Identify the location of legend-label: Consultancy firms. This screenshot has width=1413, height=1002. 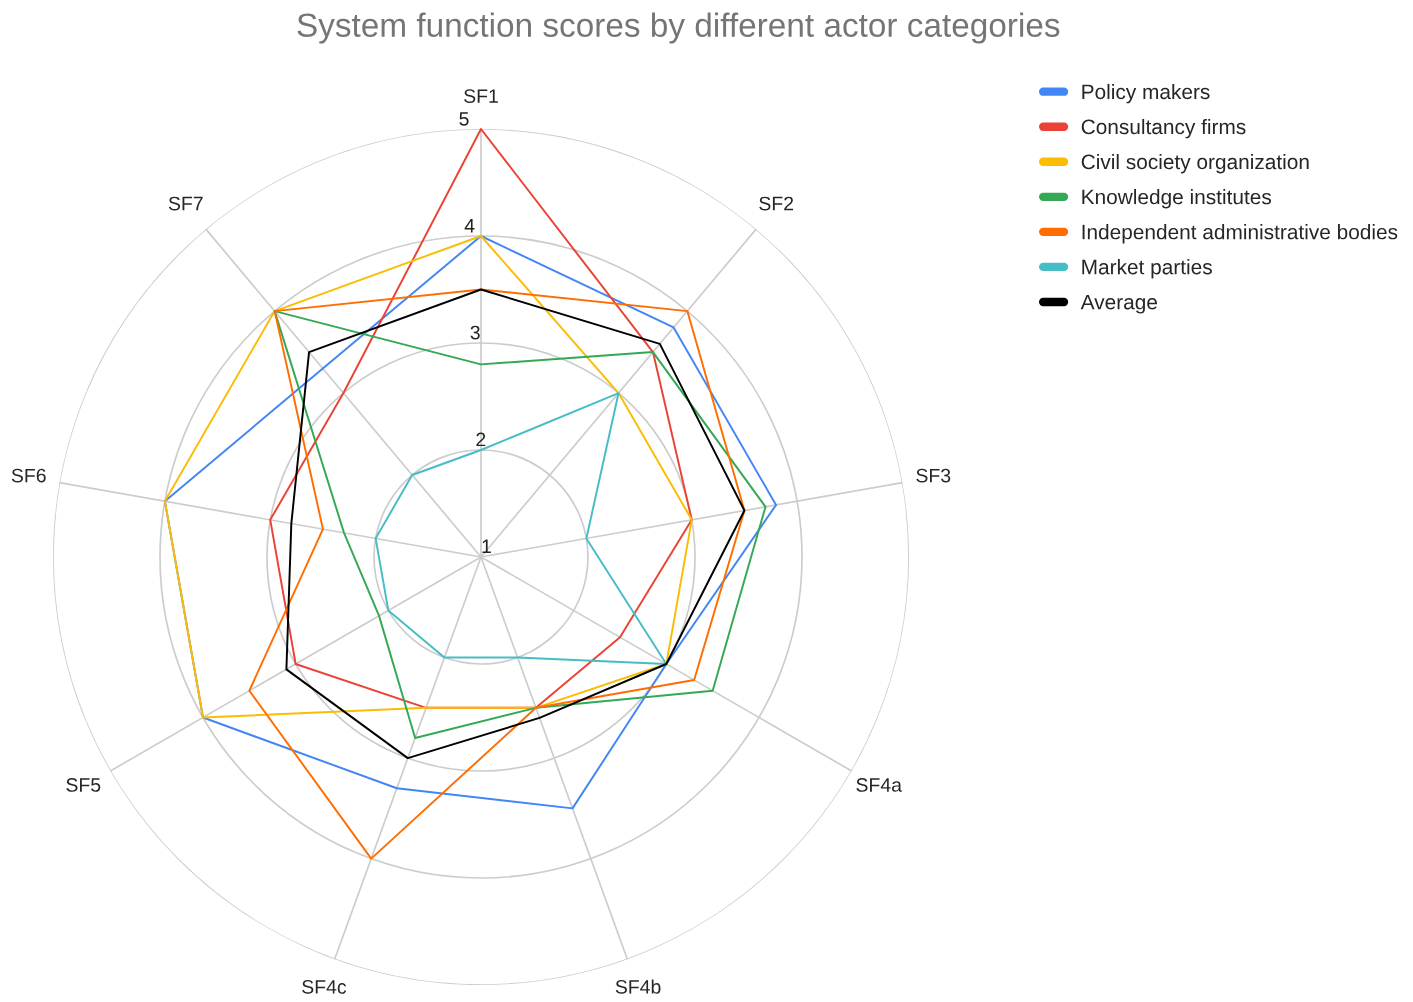
(1163, 128).